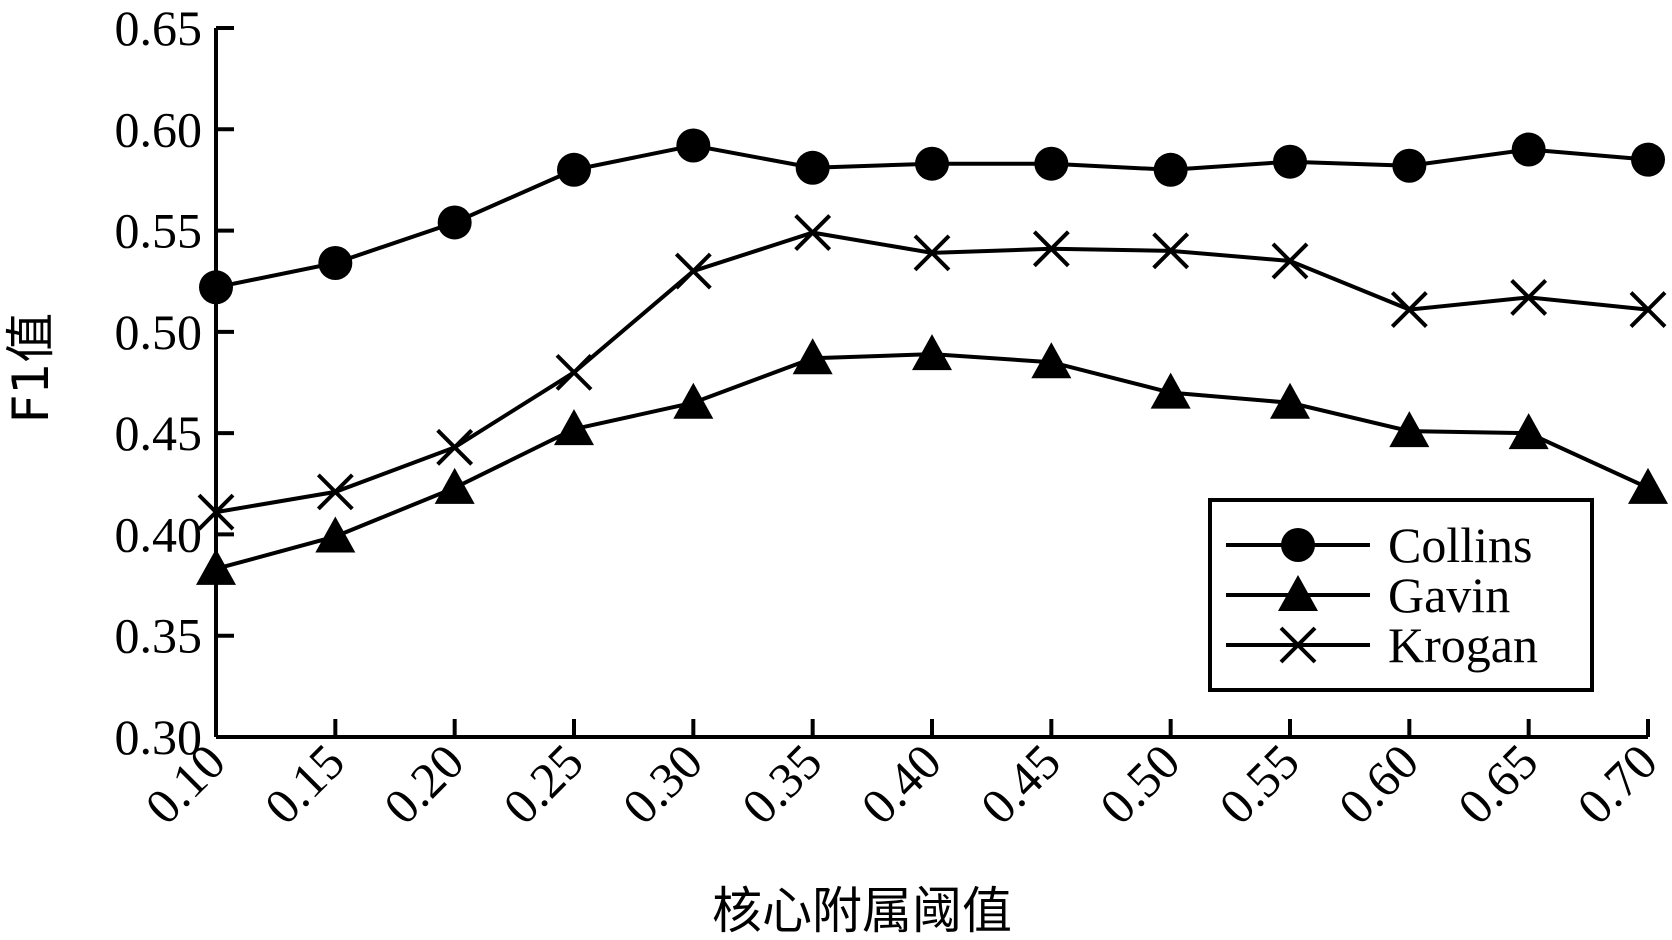  What do you see at coordinates (159, 231) in the screenshot?
I see `y-tick-label: 0.55` at bounding box center [159, 231].